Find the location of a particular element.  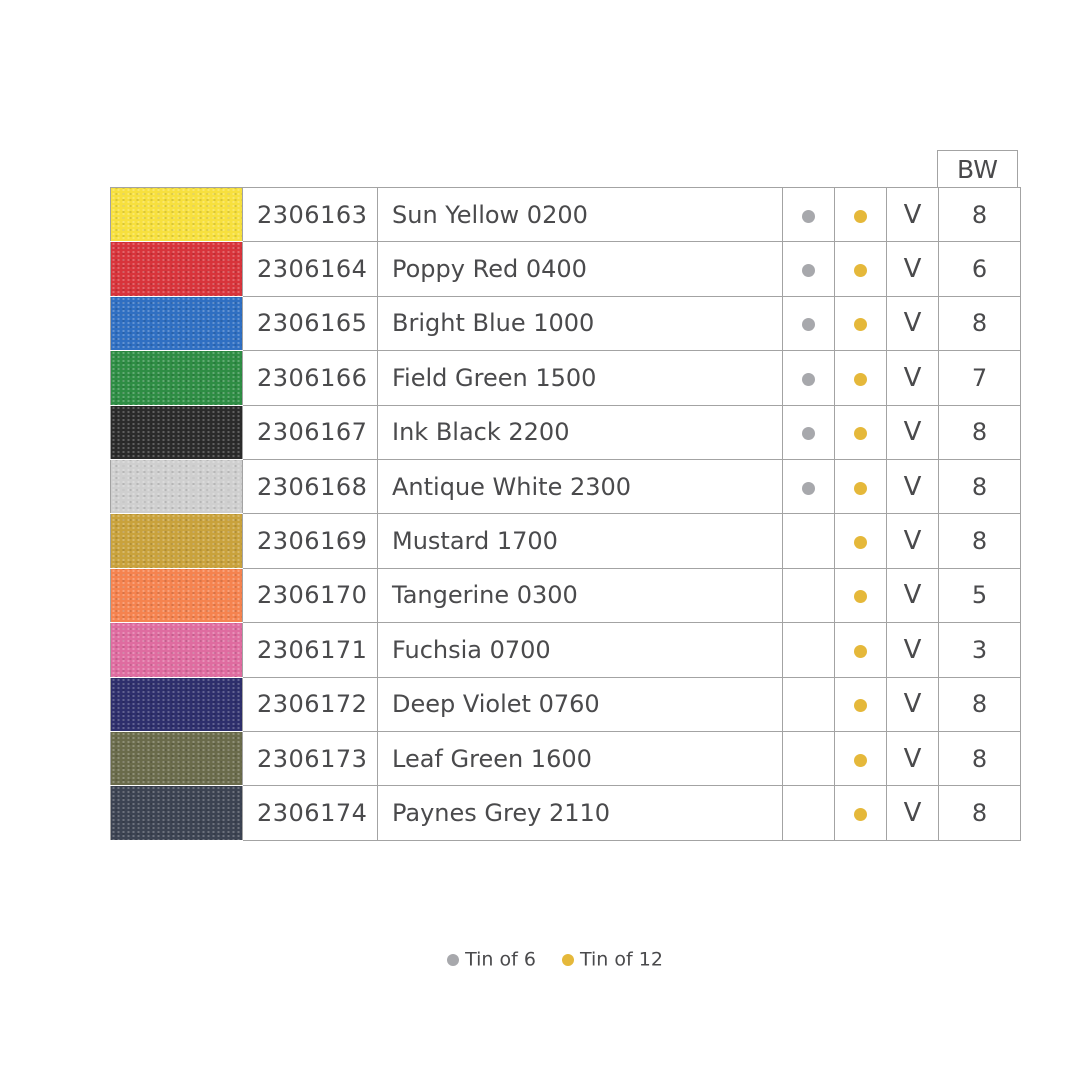

color-name: Tangerine 0300 is located at coordinates (580, 595).